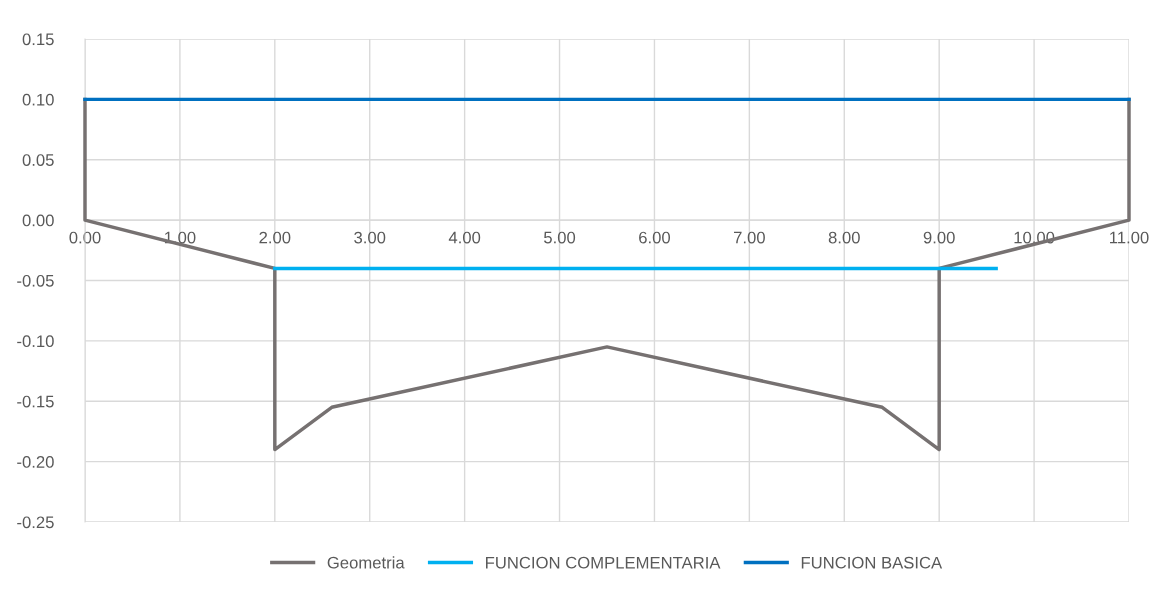 The width and height of the screenshot is (1164, 593). Describe the element at coordinates (38, 160) in the screenshot. I see `y-tick-label: 0.05` at that location.